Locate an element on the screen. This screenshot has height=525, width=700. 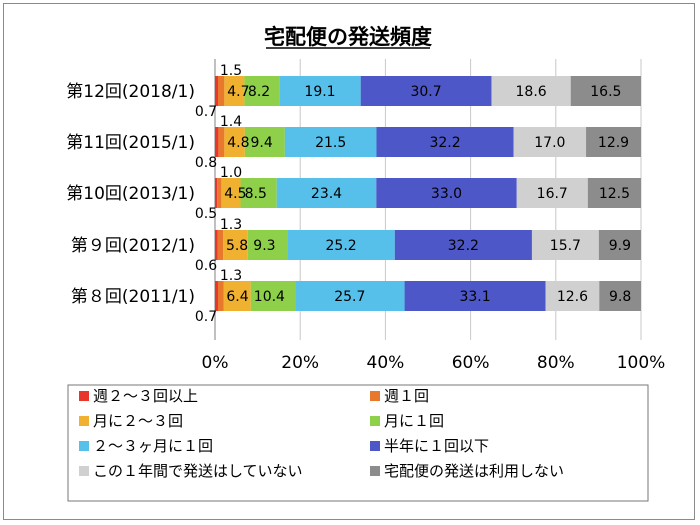
data-label: 16.7 is located at coordinates (552, 194).